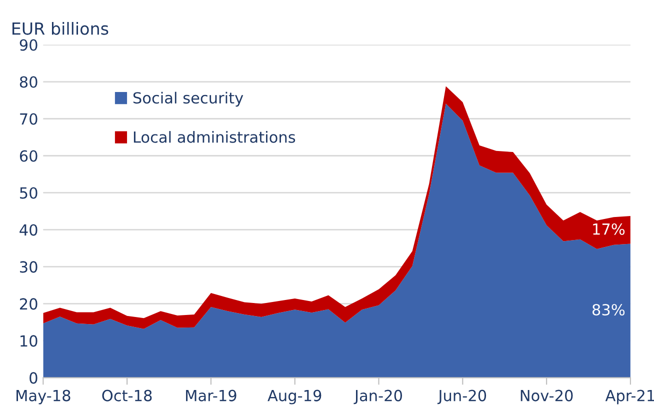 This screenshot has width=654, height=407. Describe the element at coordinates (29, 267) in the screenshot. I see `y-tick-label: 30` at that location.